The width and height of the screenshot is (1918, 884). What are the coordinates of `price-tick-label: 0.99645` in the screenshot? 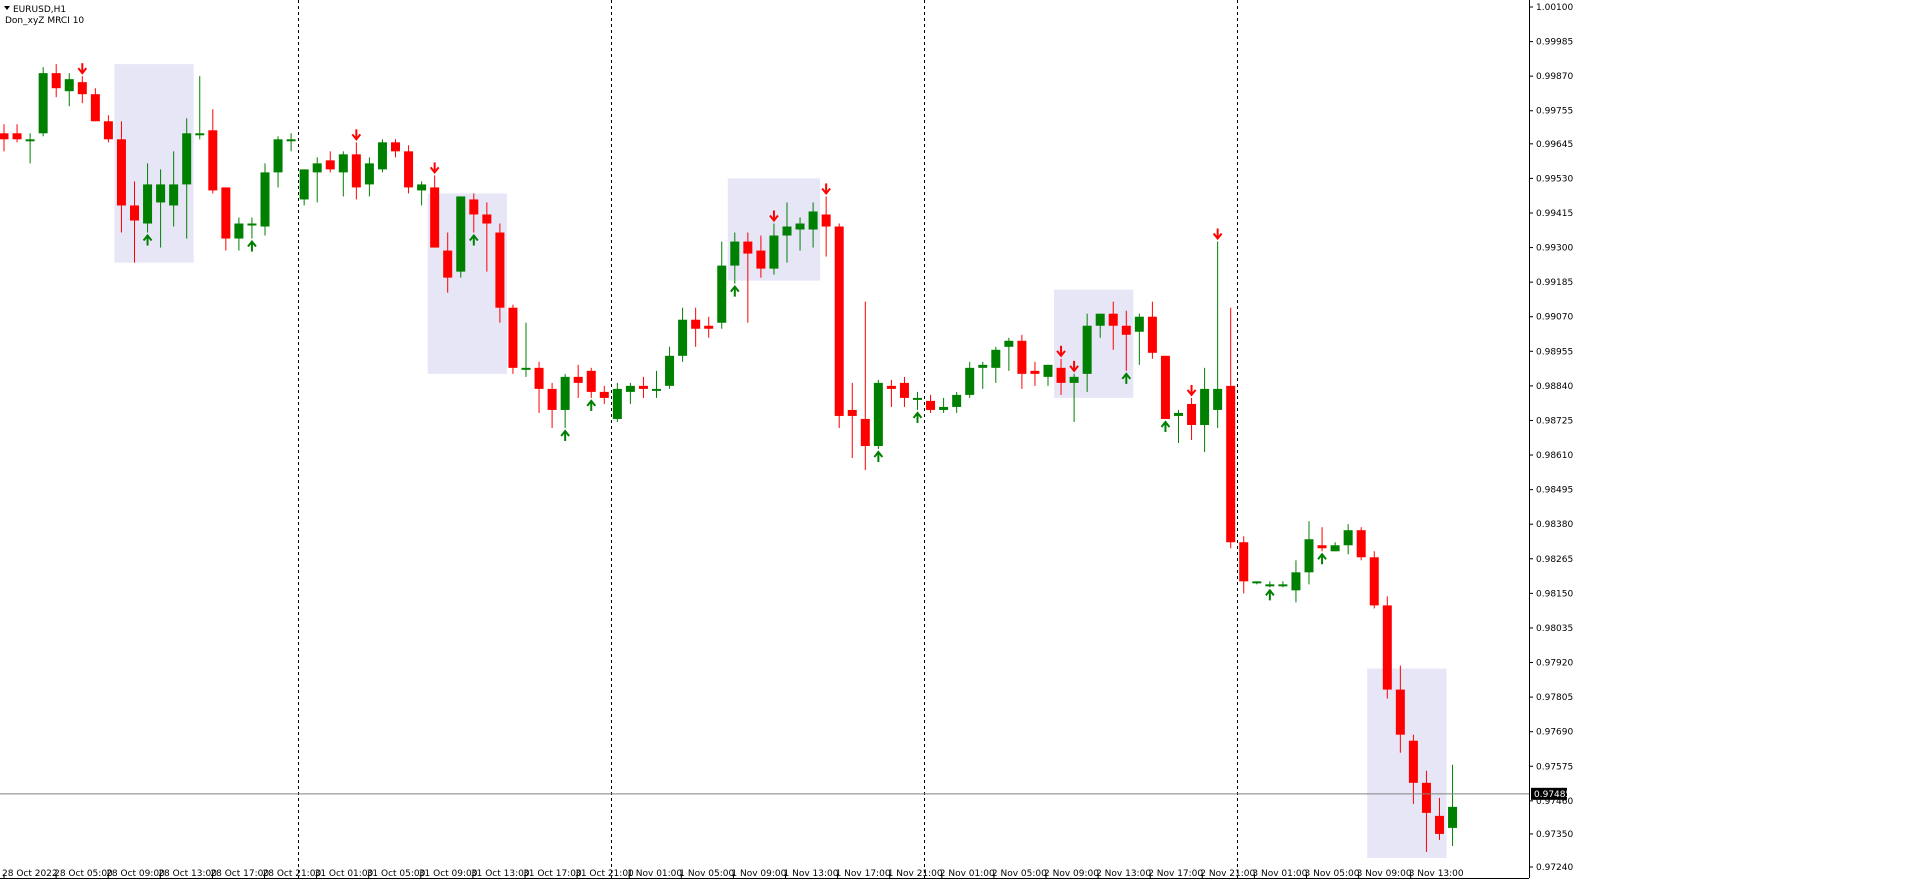 It's located at (1554, 145).